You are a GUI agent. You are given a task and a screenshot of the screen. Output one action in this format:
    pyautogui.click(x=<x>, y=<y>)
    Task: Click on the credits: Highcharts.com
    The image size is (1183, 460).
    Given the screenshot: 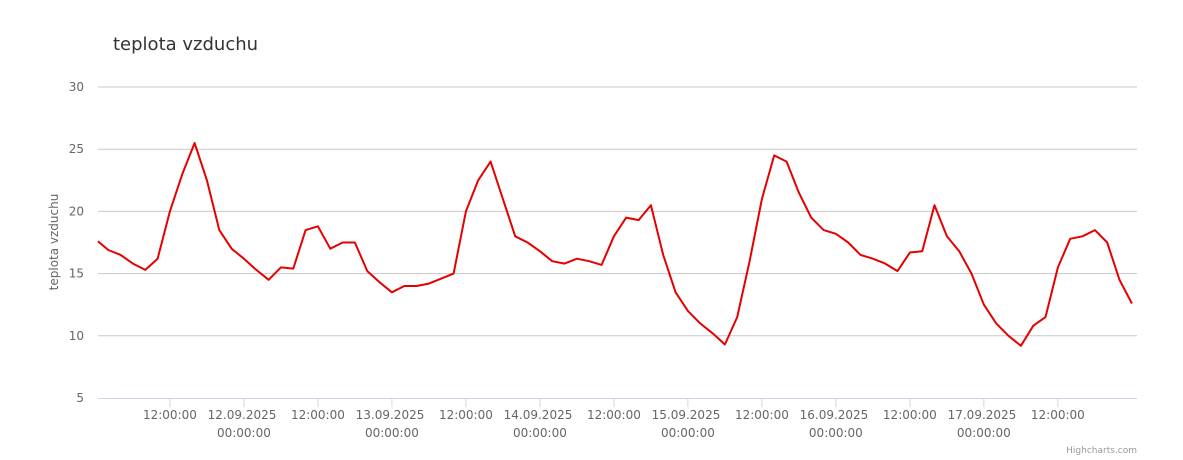 What is the action you would take?
    pyautogui.click(x=1101, y=451)
    